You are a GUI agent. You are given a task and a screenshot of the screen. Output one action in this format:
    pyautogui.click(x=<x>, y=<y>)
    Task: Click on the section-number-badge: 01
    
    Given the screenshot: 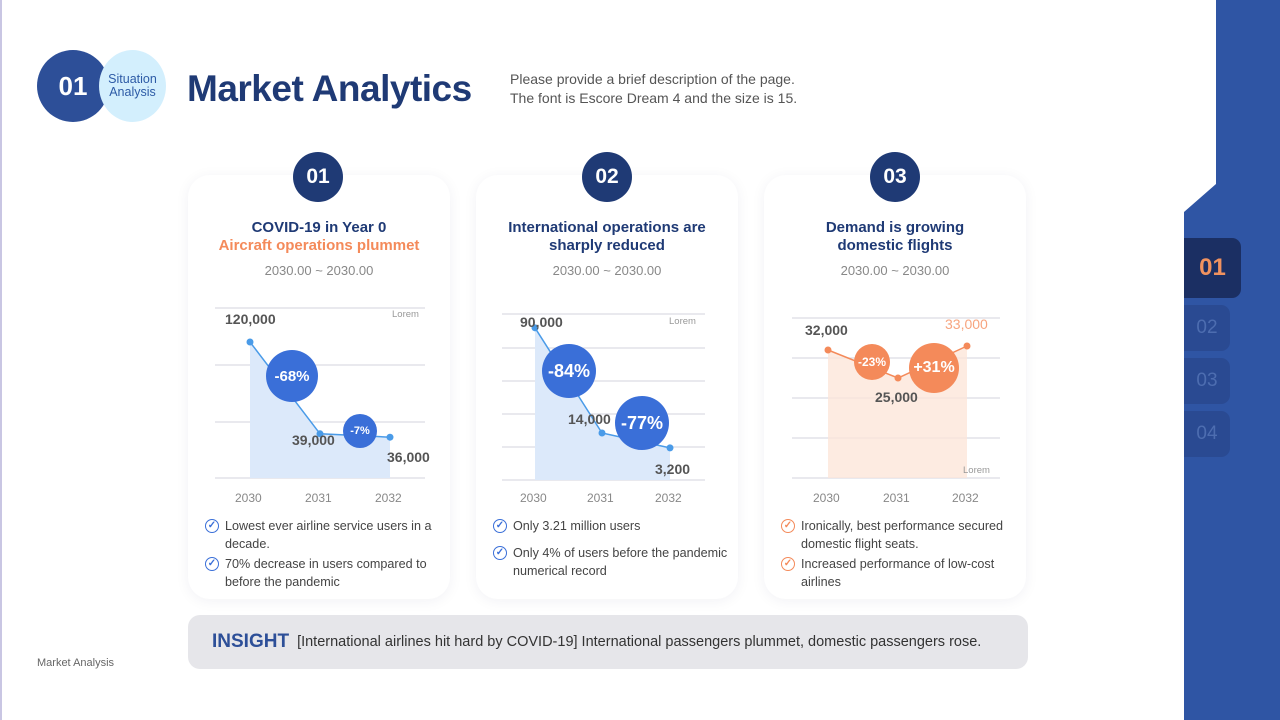 What is the action you would take?
    pyautogui.click(x=73, y=86)
    